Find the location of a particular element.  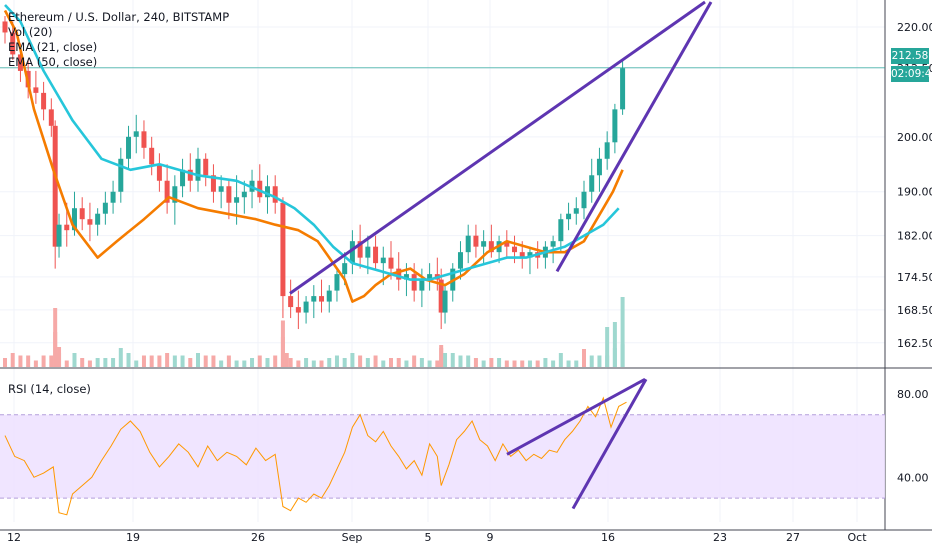

price-tick-label: 182.00 is located at coordinates (914, 236).